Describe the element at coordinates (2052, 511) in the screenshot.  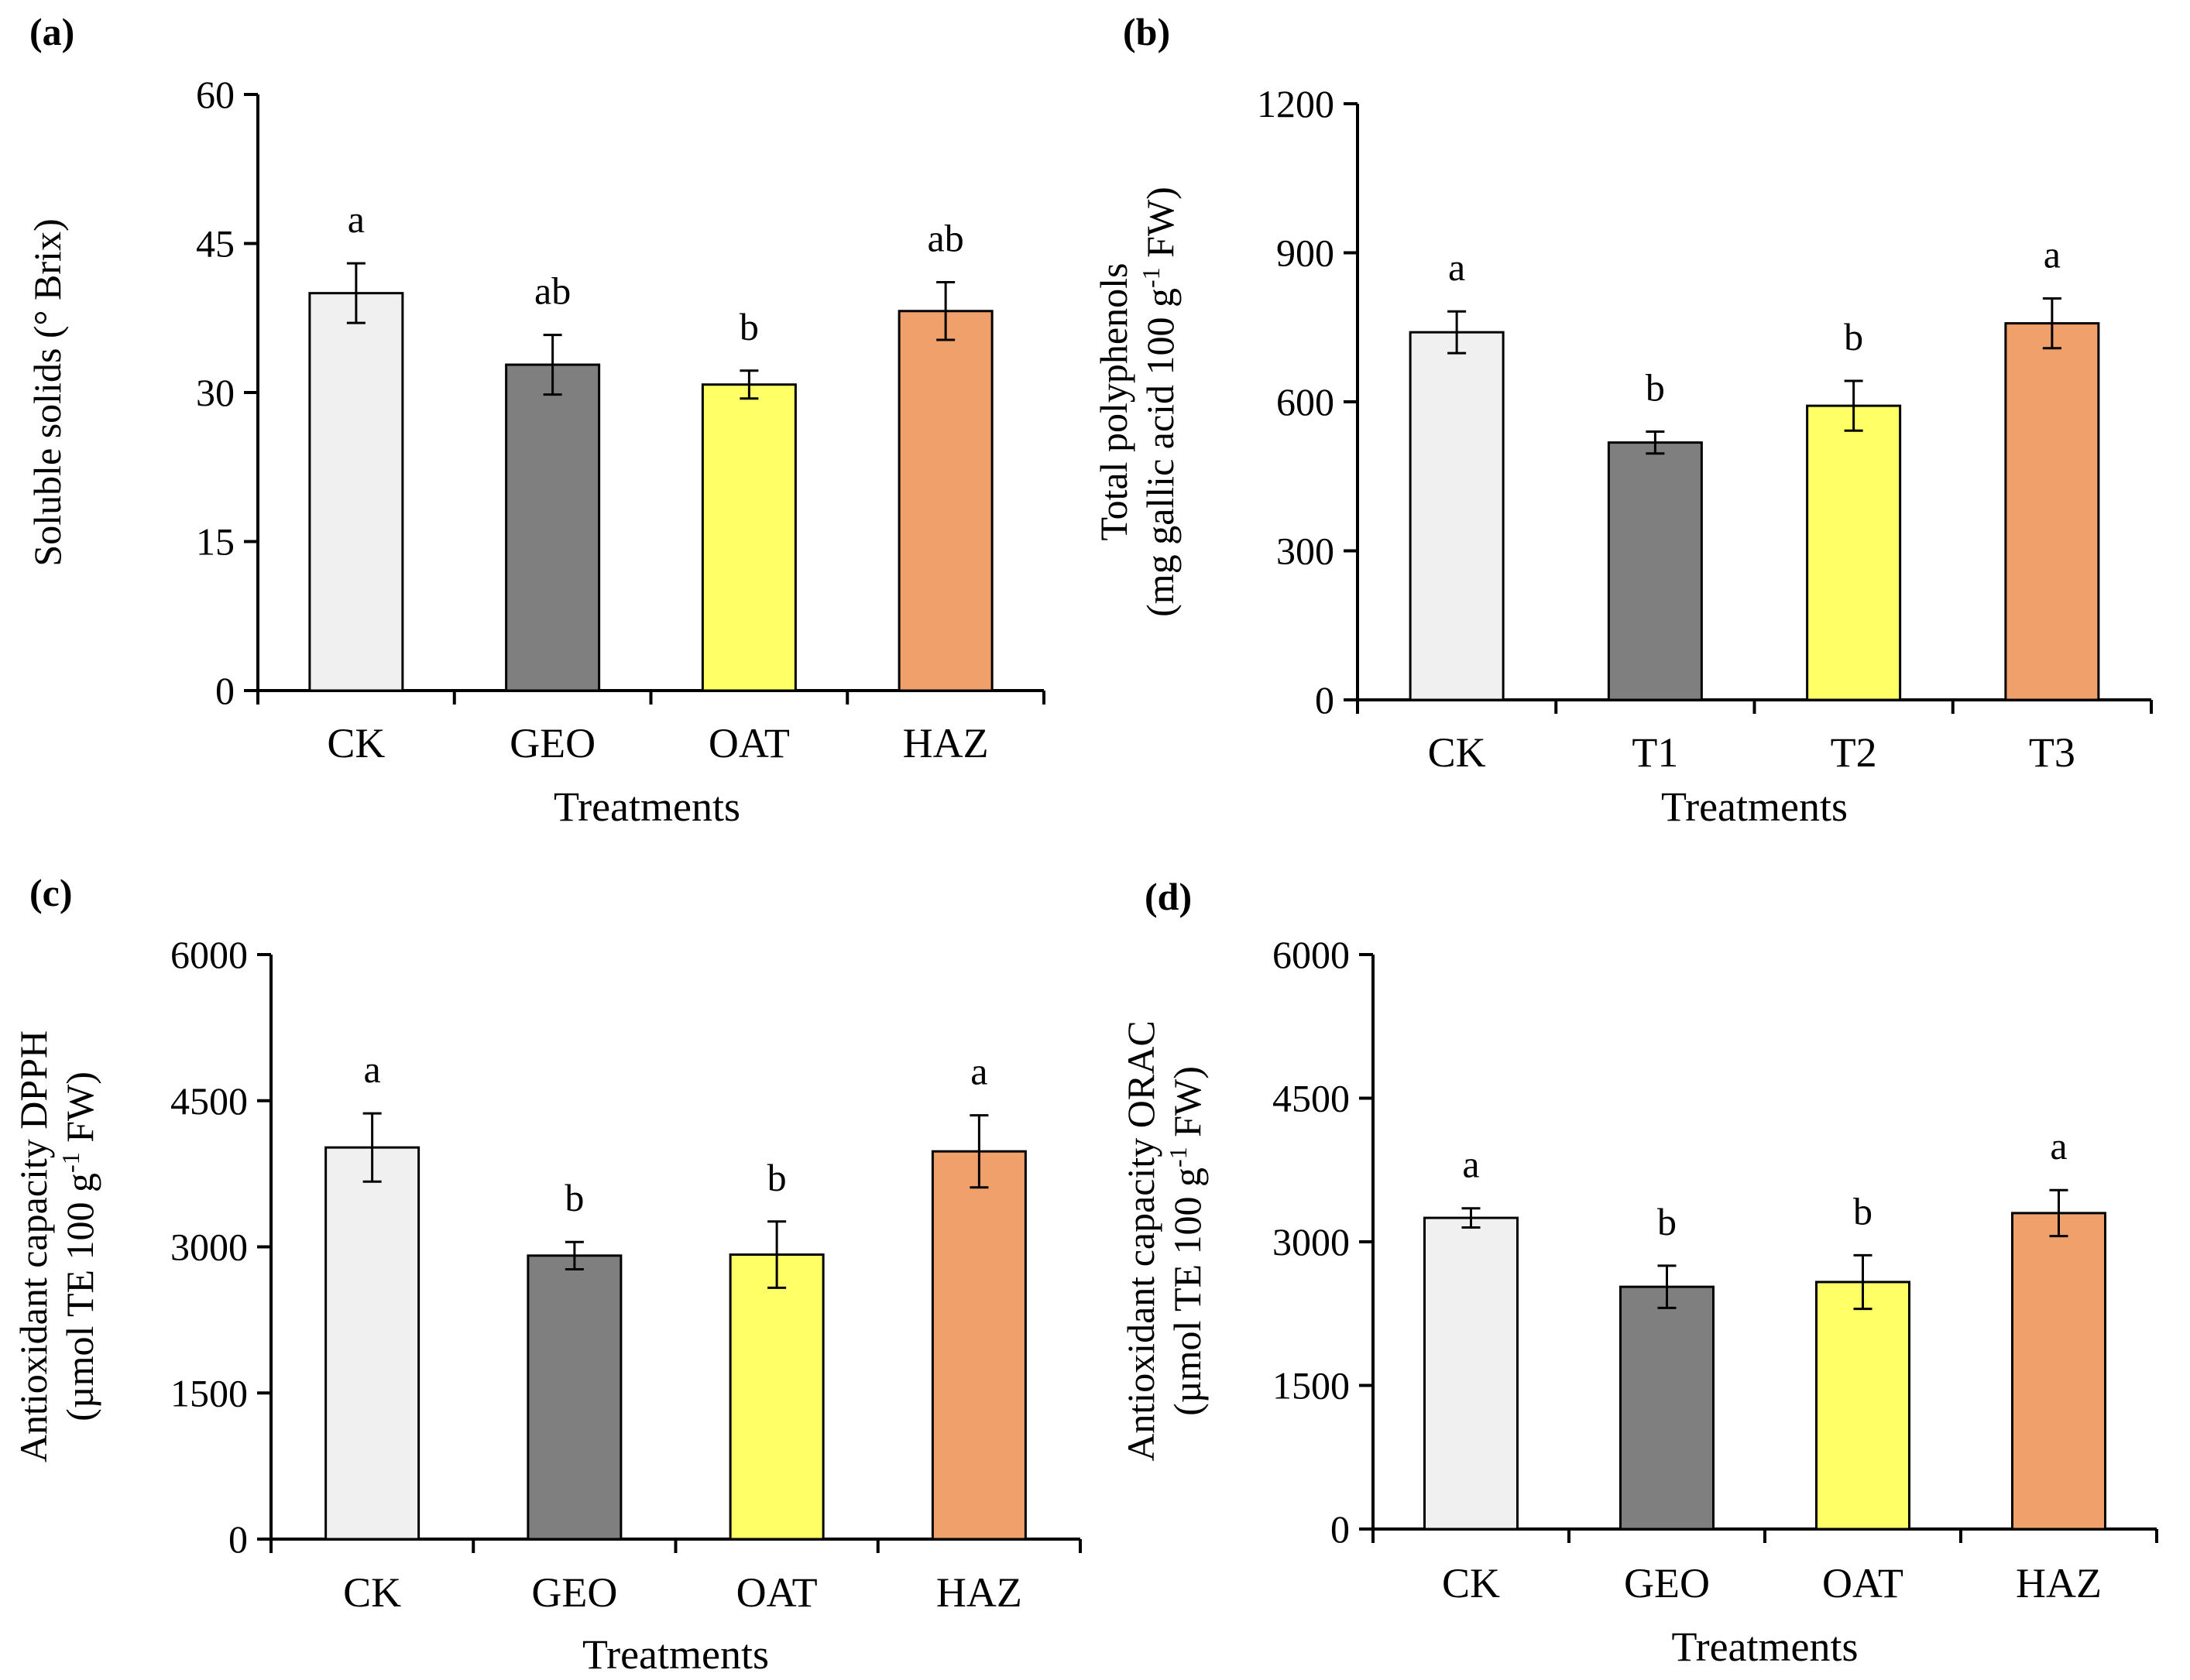
I see `bar-t3` at that location.